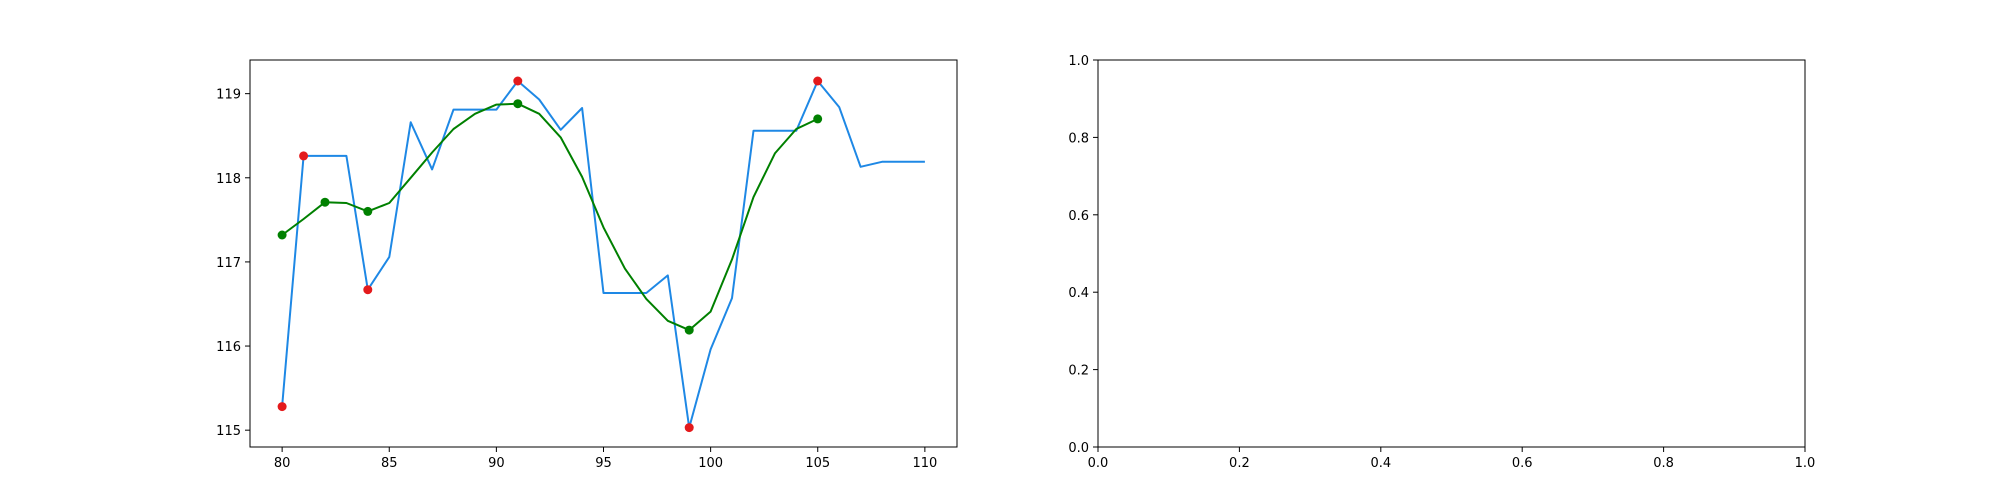 The image size is (2000, 500). Describe the element at coordinates (1078, 371) in the screenshot. I see `y-tick-label: 0.2` at that location.